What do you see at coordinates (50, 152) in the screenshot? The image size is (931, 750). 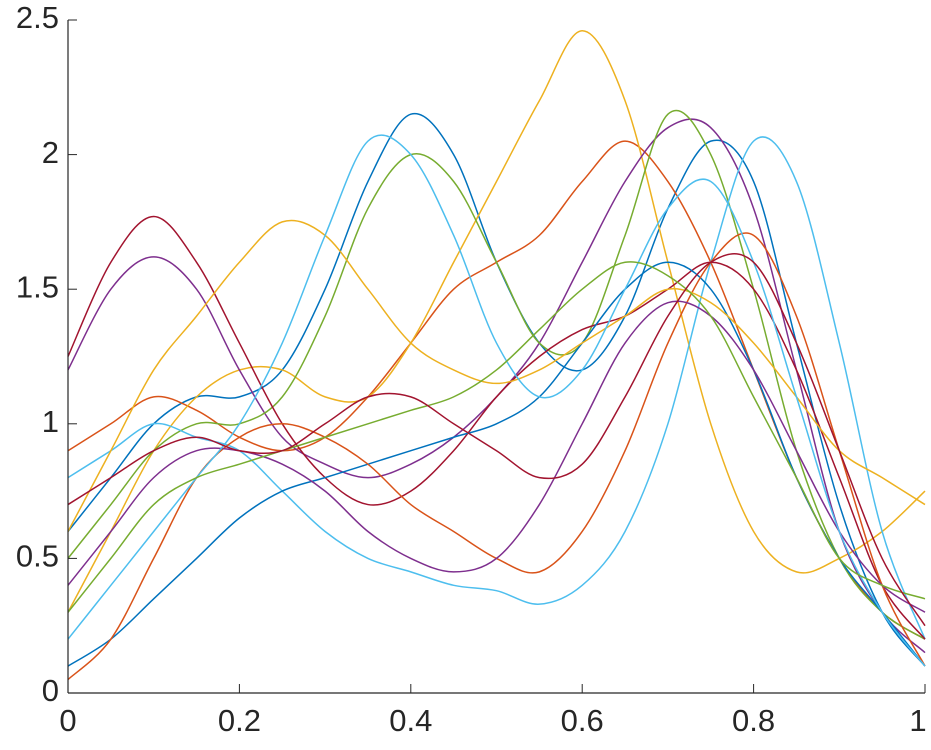 I see `y-tick-label: 2` at bounding box center [50, 152].